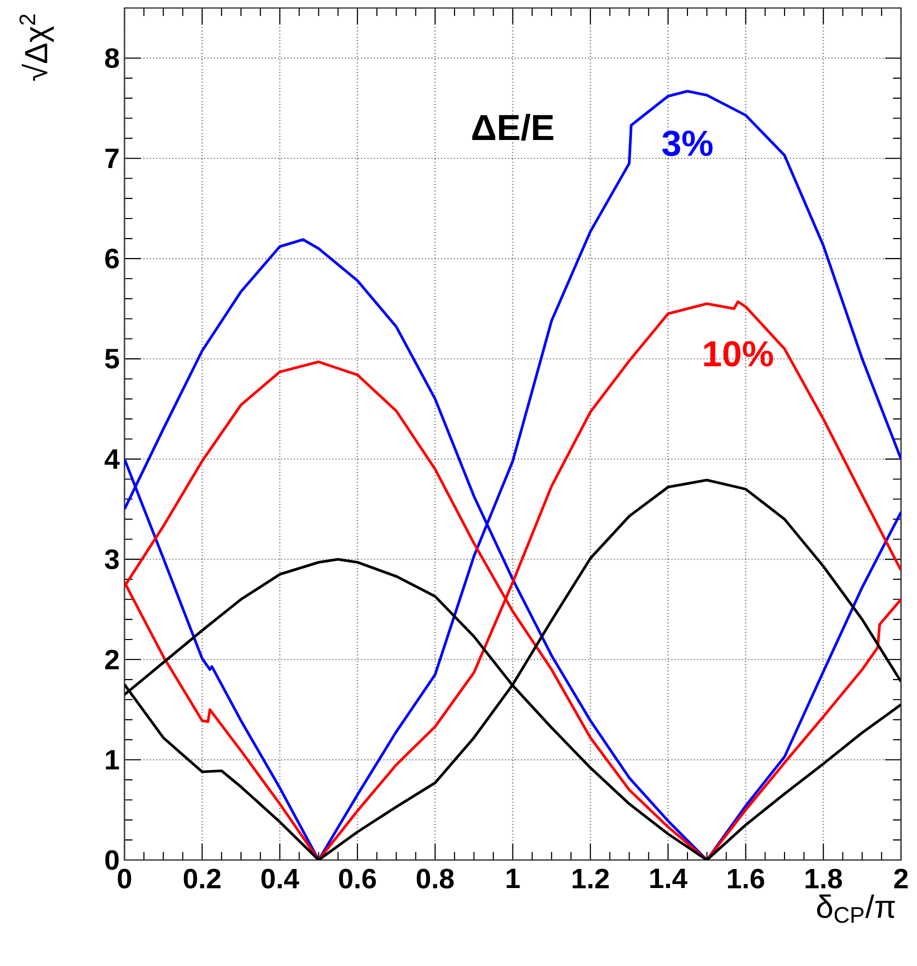 This screenshot has height=966, width=917. I want to click on y-axis-title: √Δχ$^{2}$, so click(36, 47).